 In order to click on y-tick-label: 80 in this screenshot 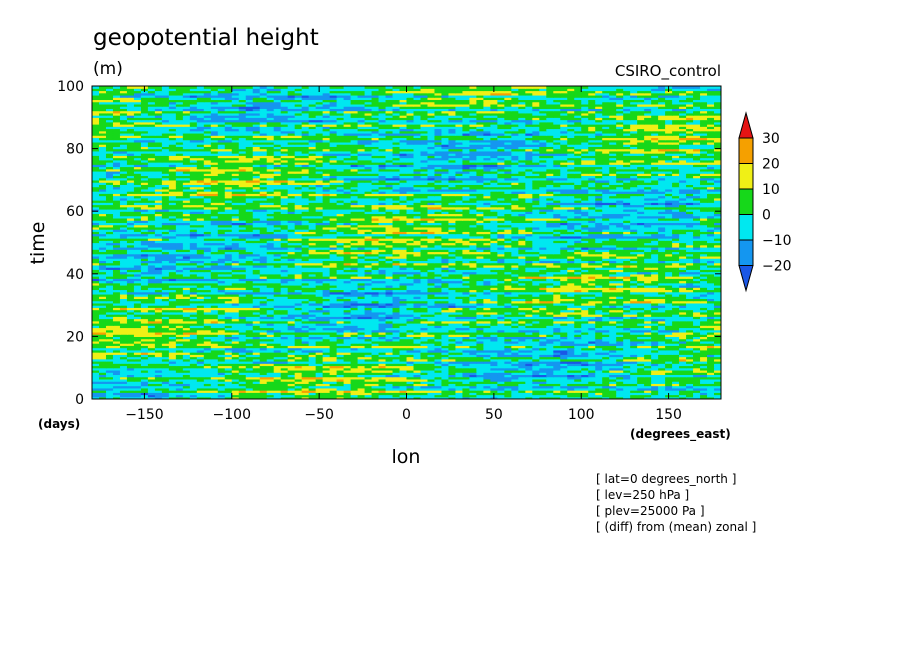, I will do `click(75, 150)`.